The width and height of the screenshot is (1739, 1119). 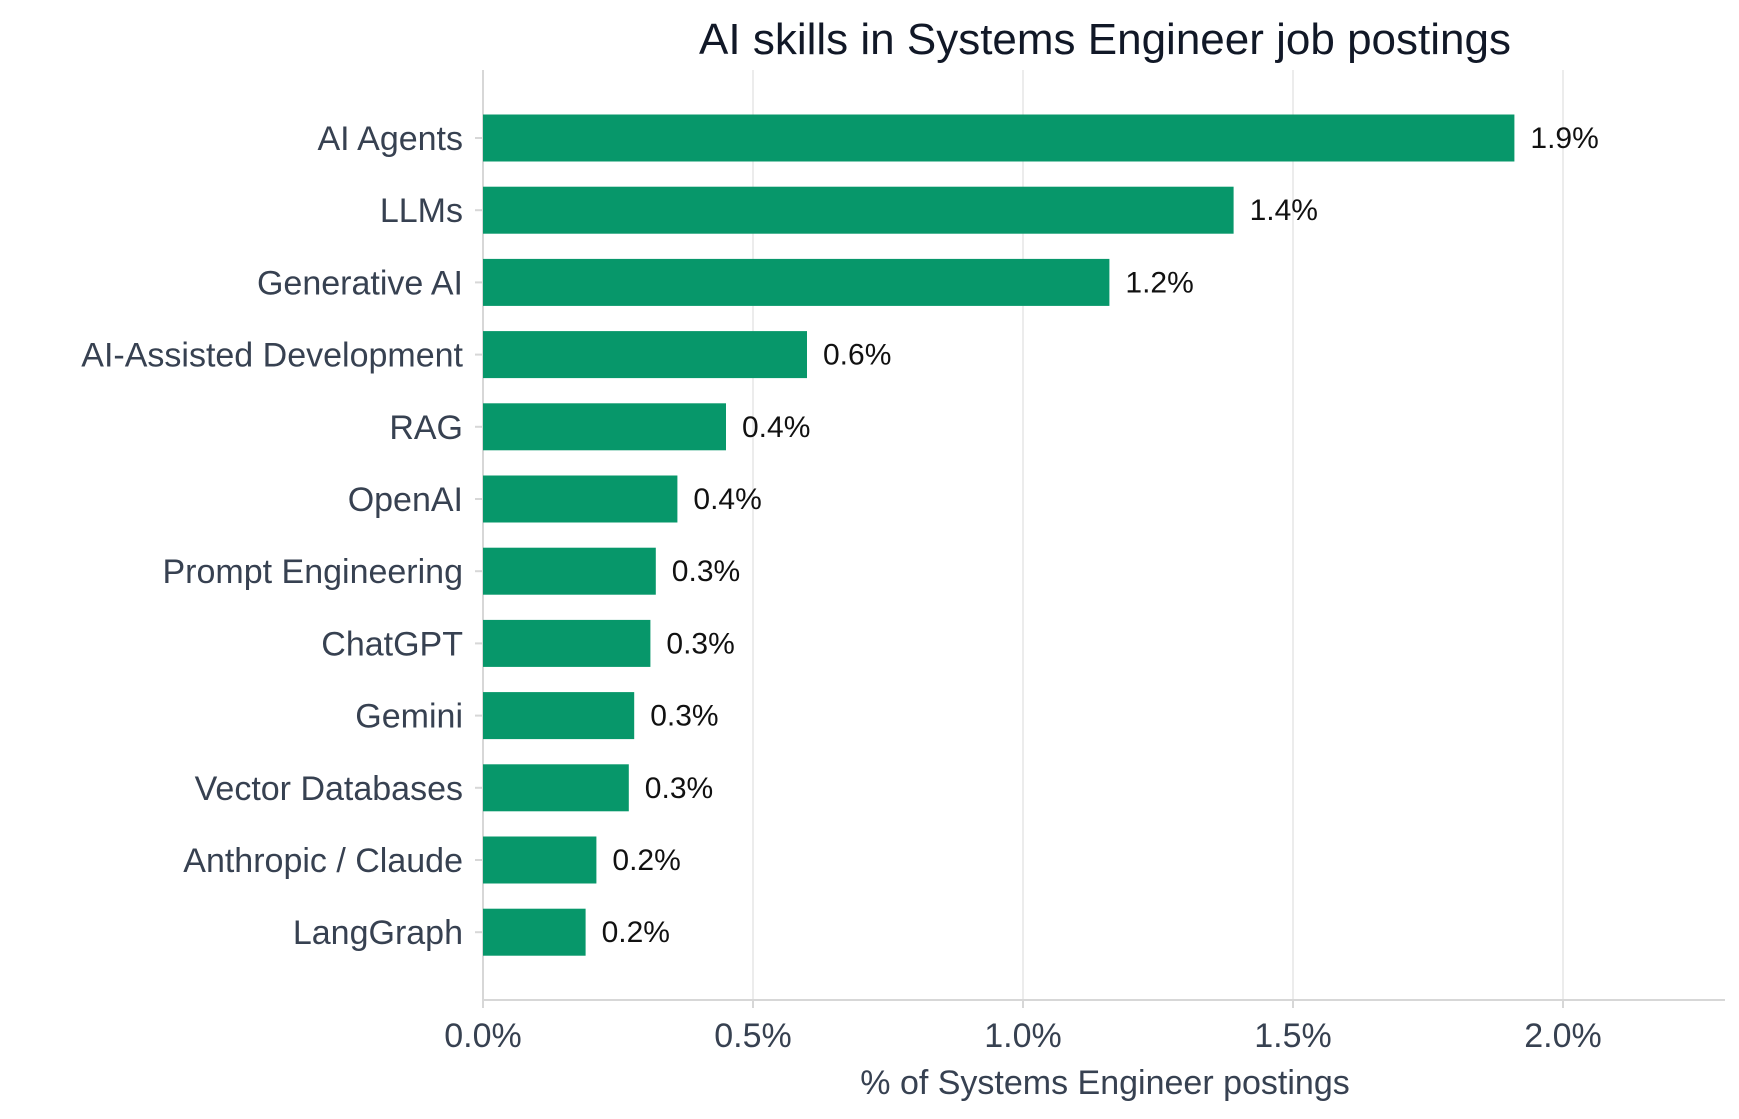 I want to click on category-label: OpenAI, so click(x=405, y=500).